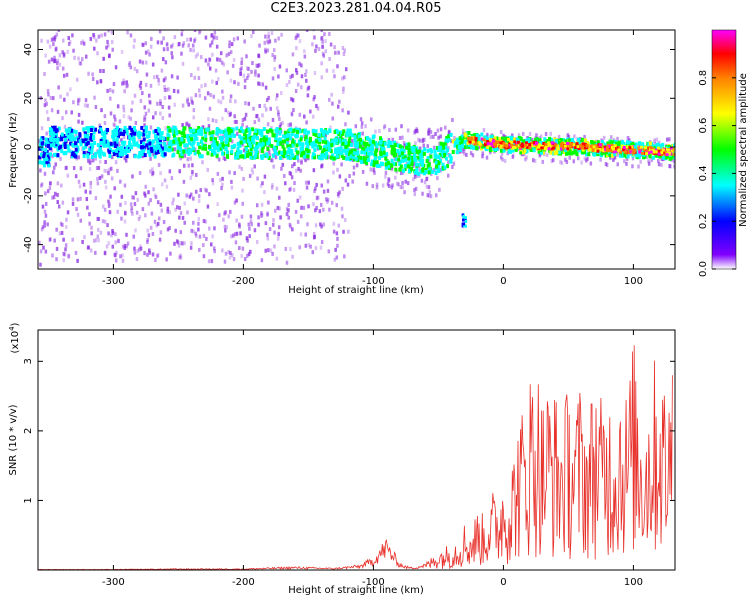 The width and height of the screenshot is (750, 600). What do you see at coordinates (28, 147) in the screenshot?
I see `spectrogram-ytick-label: 0` at bounding box center [28, 147].